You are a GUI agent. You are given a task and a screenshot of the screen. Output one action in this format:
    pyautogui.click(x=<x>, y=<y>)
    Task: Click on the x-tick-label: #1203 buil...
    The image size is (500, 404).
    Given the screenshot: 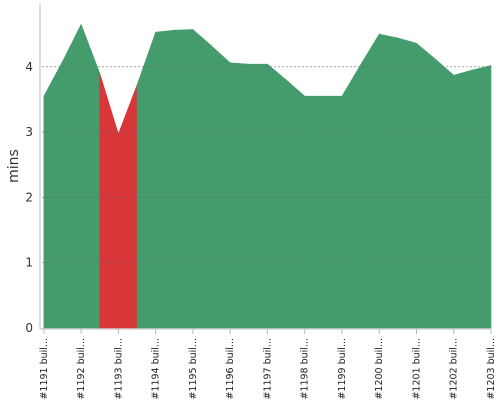 What is the action you would take?
    pyautogui.click(x=491, y=369)
    